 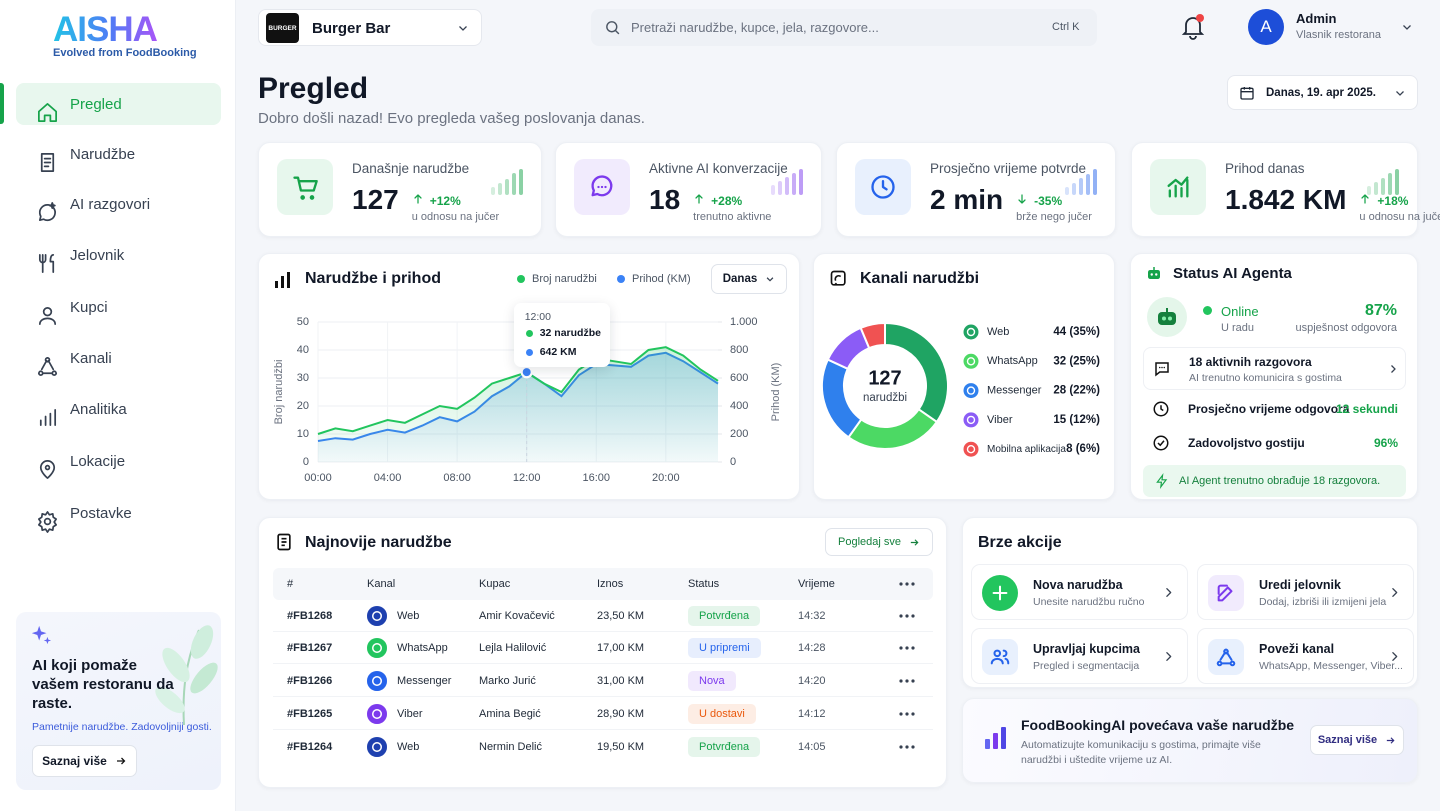 What do you see at coordinates (1338, 35) in the screenshot?
I see `user-role: Vlasnik restorana` at bounding box center [1338, 35].